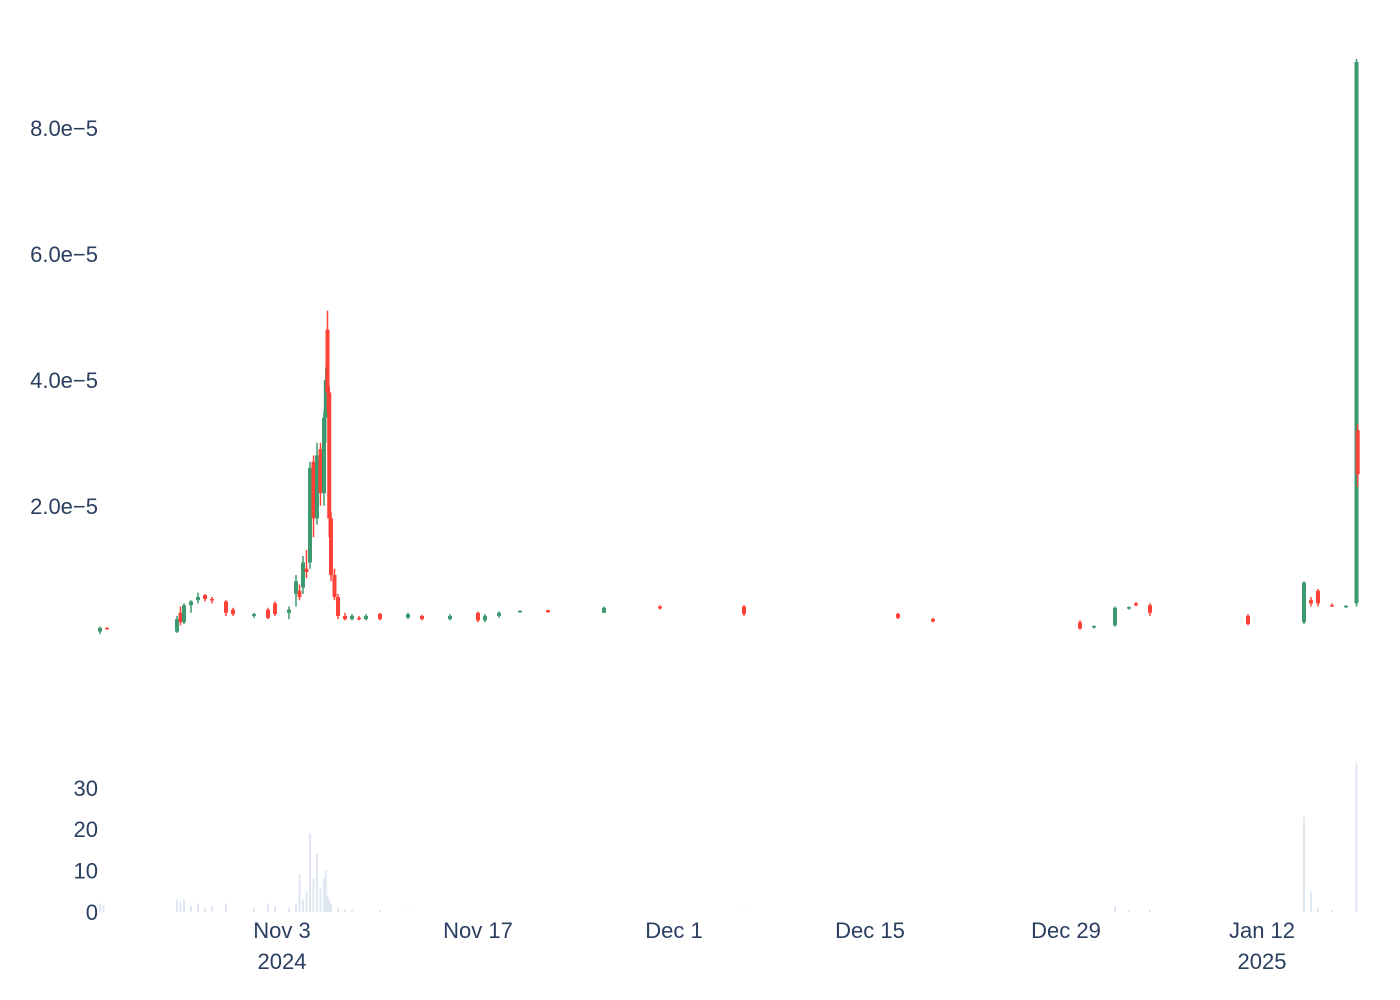  What do you see at coordinates (1066, 930) in the screenshot?
I see `x-tick-label: Dec 29` at bounding box center [1066, 930].